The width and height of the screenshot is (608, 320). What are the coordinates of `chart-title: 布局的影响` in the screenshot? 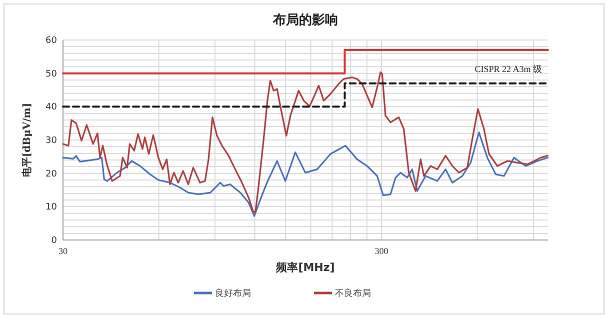 It's located at (305, 20).